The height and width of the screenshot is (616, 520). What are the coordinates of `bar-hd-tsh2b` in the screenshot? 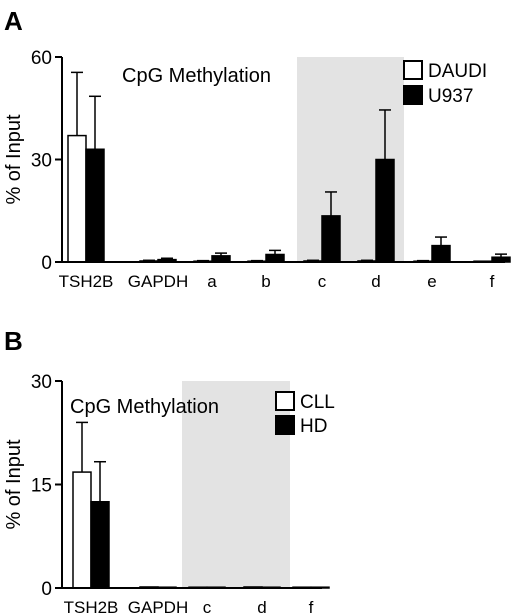 It's located at (100, 545).